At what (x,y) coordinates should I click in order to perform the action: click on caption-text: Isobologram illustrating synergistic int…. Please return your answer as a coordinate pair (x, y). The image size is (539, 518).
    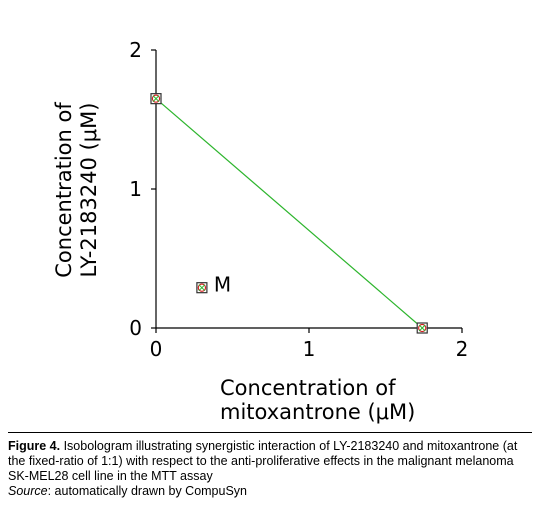
    Looking at the image, I should click on (263, 461).